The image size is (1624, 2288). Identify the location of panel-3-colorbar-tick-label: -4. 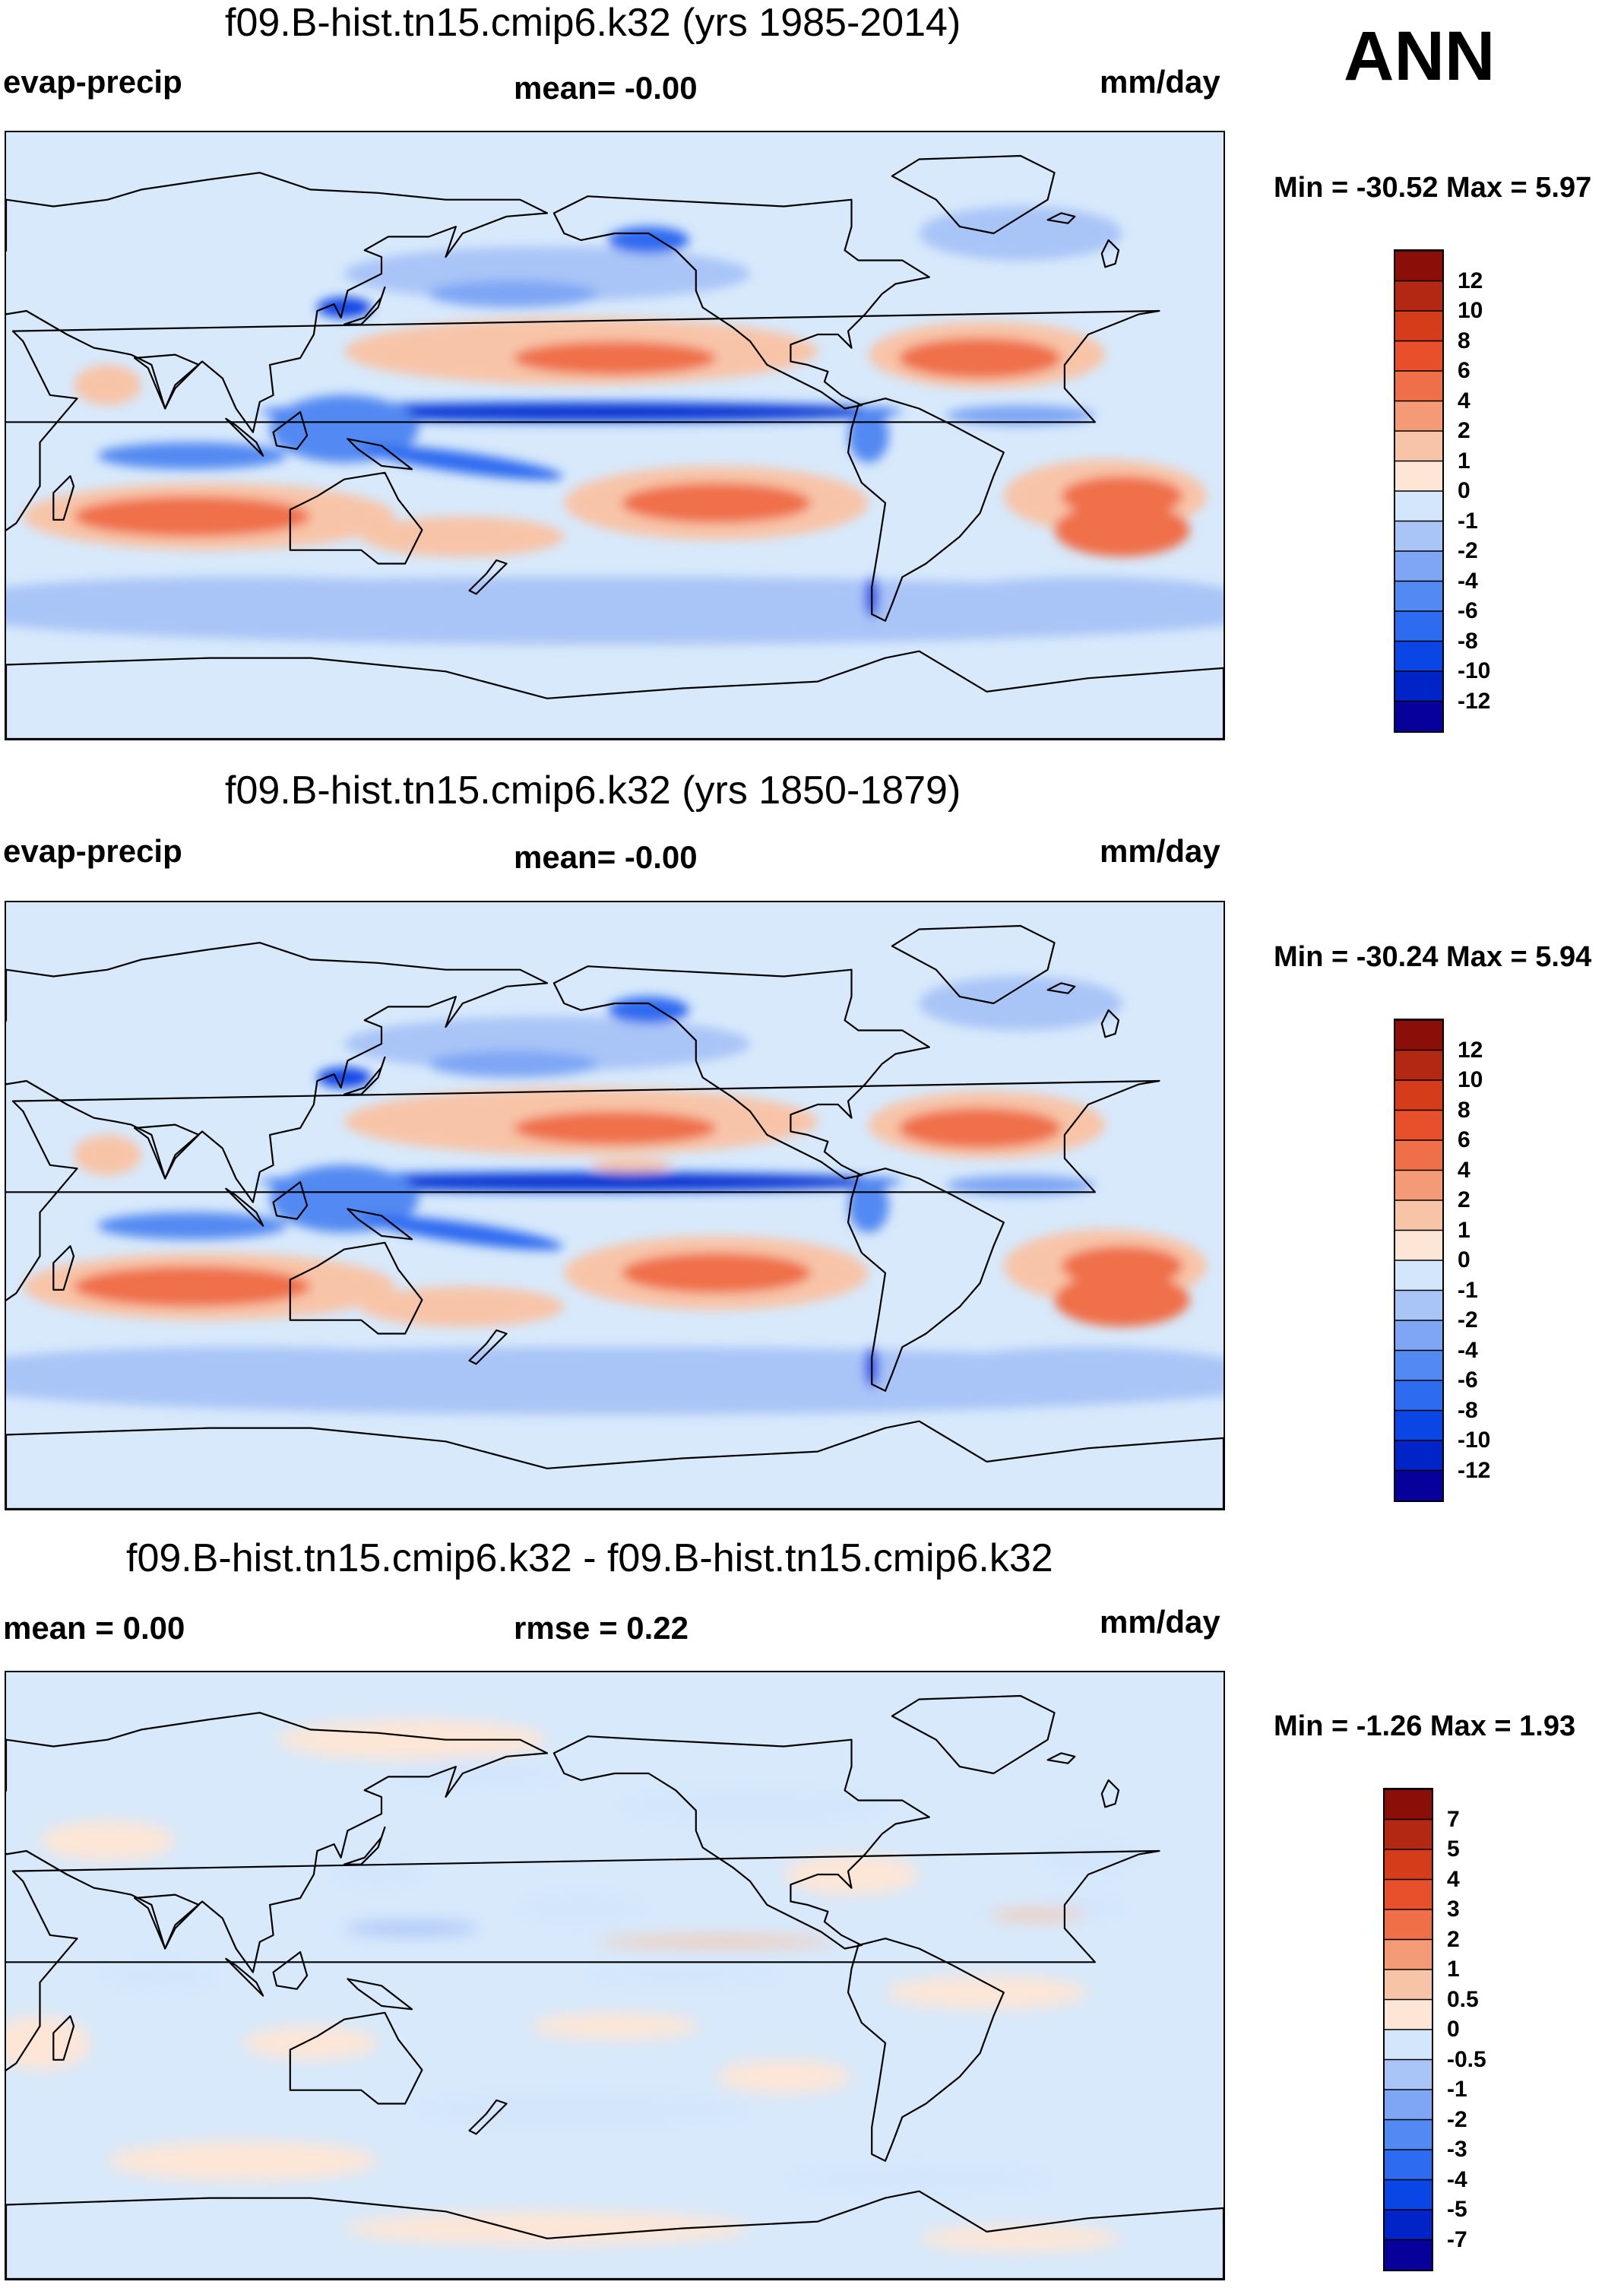
(1457, 2179).